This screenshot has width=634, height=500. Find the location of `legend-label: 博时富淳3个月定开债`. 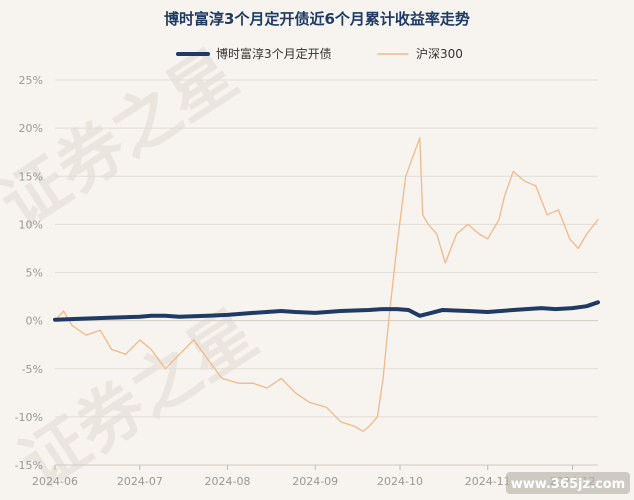

legend-label: 博时富淳3个月定开债 is located at coordinates (274, 53).